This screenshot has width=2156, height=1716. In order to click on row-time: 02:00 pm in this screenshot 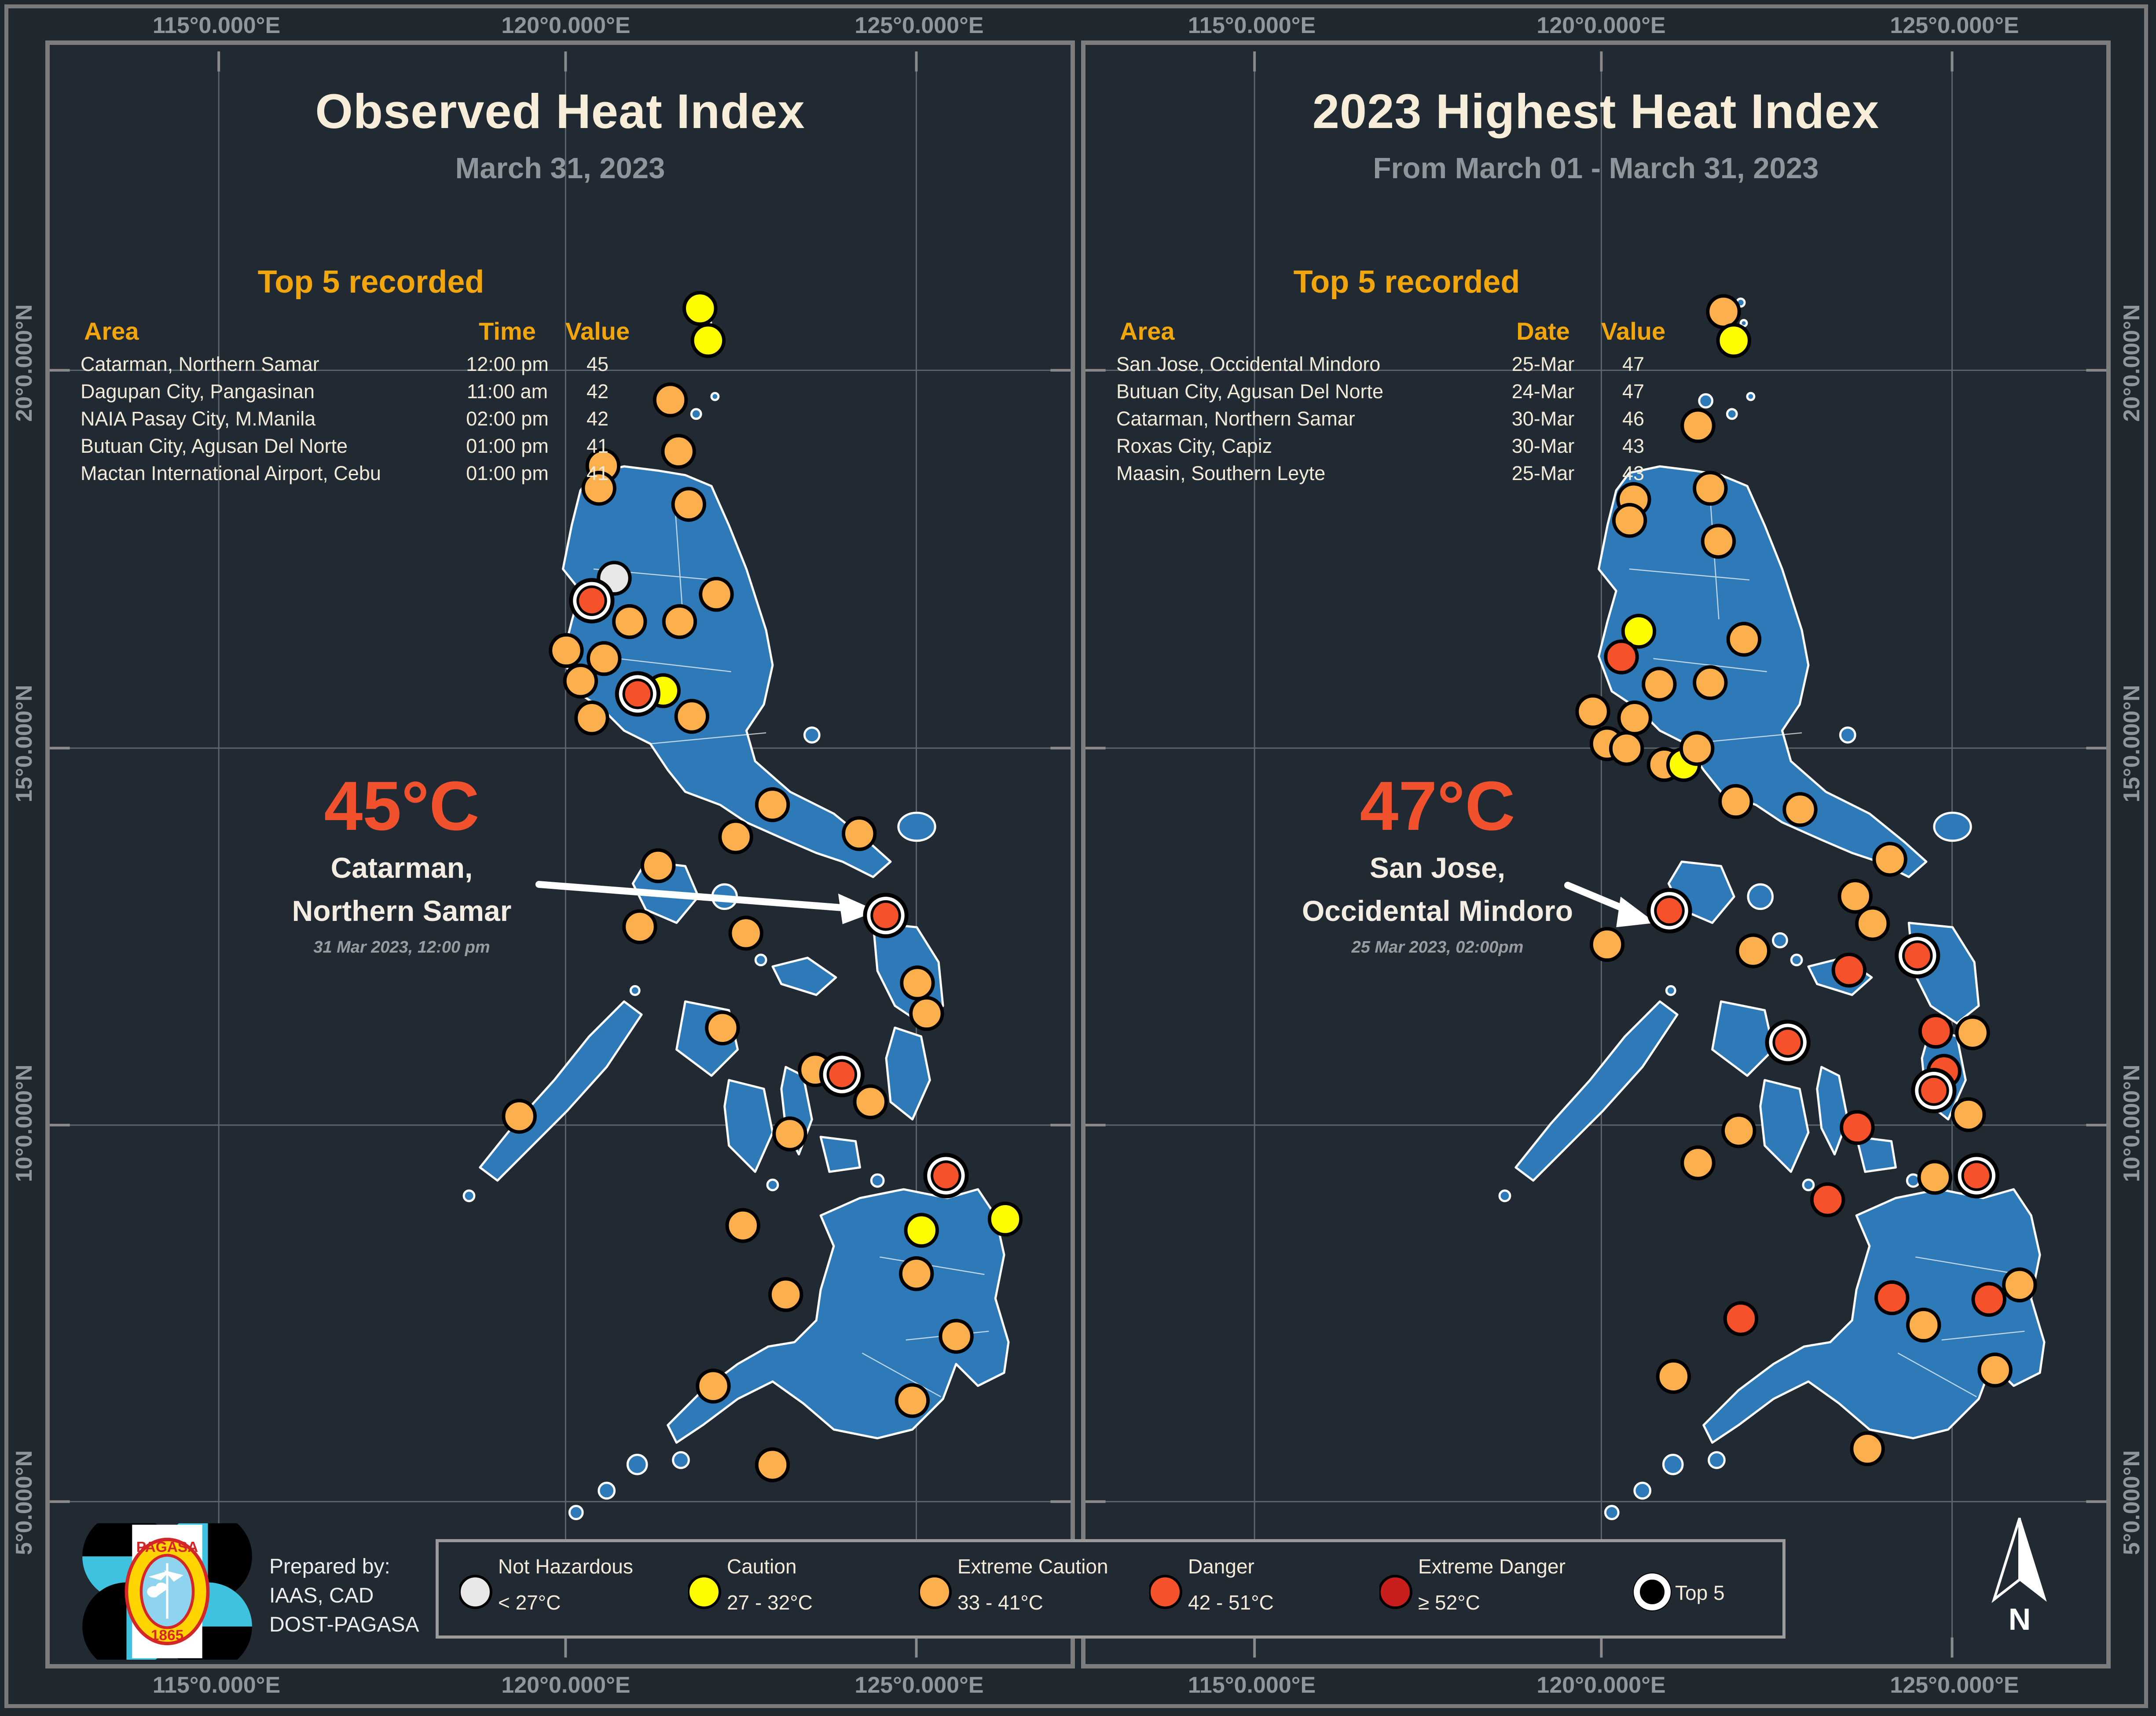, I will do `click(508, 419)`.